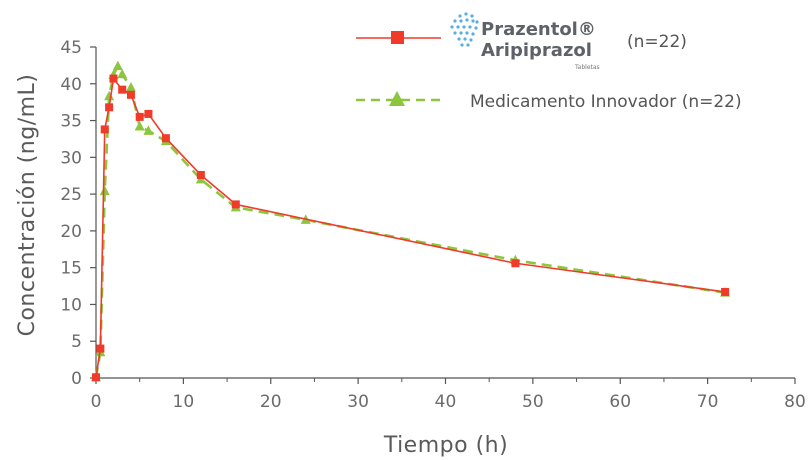 The image size is (809, 460). Describe the element at coordinates (71, 195) in the screenshot. I see `y-tick-label: 25` at that location.